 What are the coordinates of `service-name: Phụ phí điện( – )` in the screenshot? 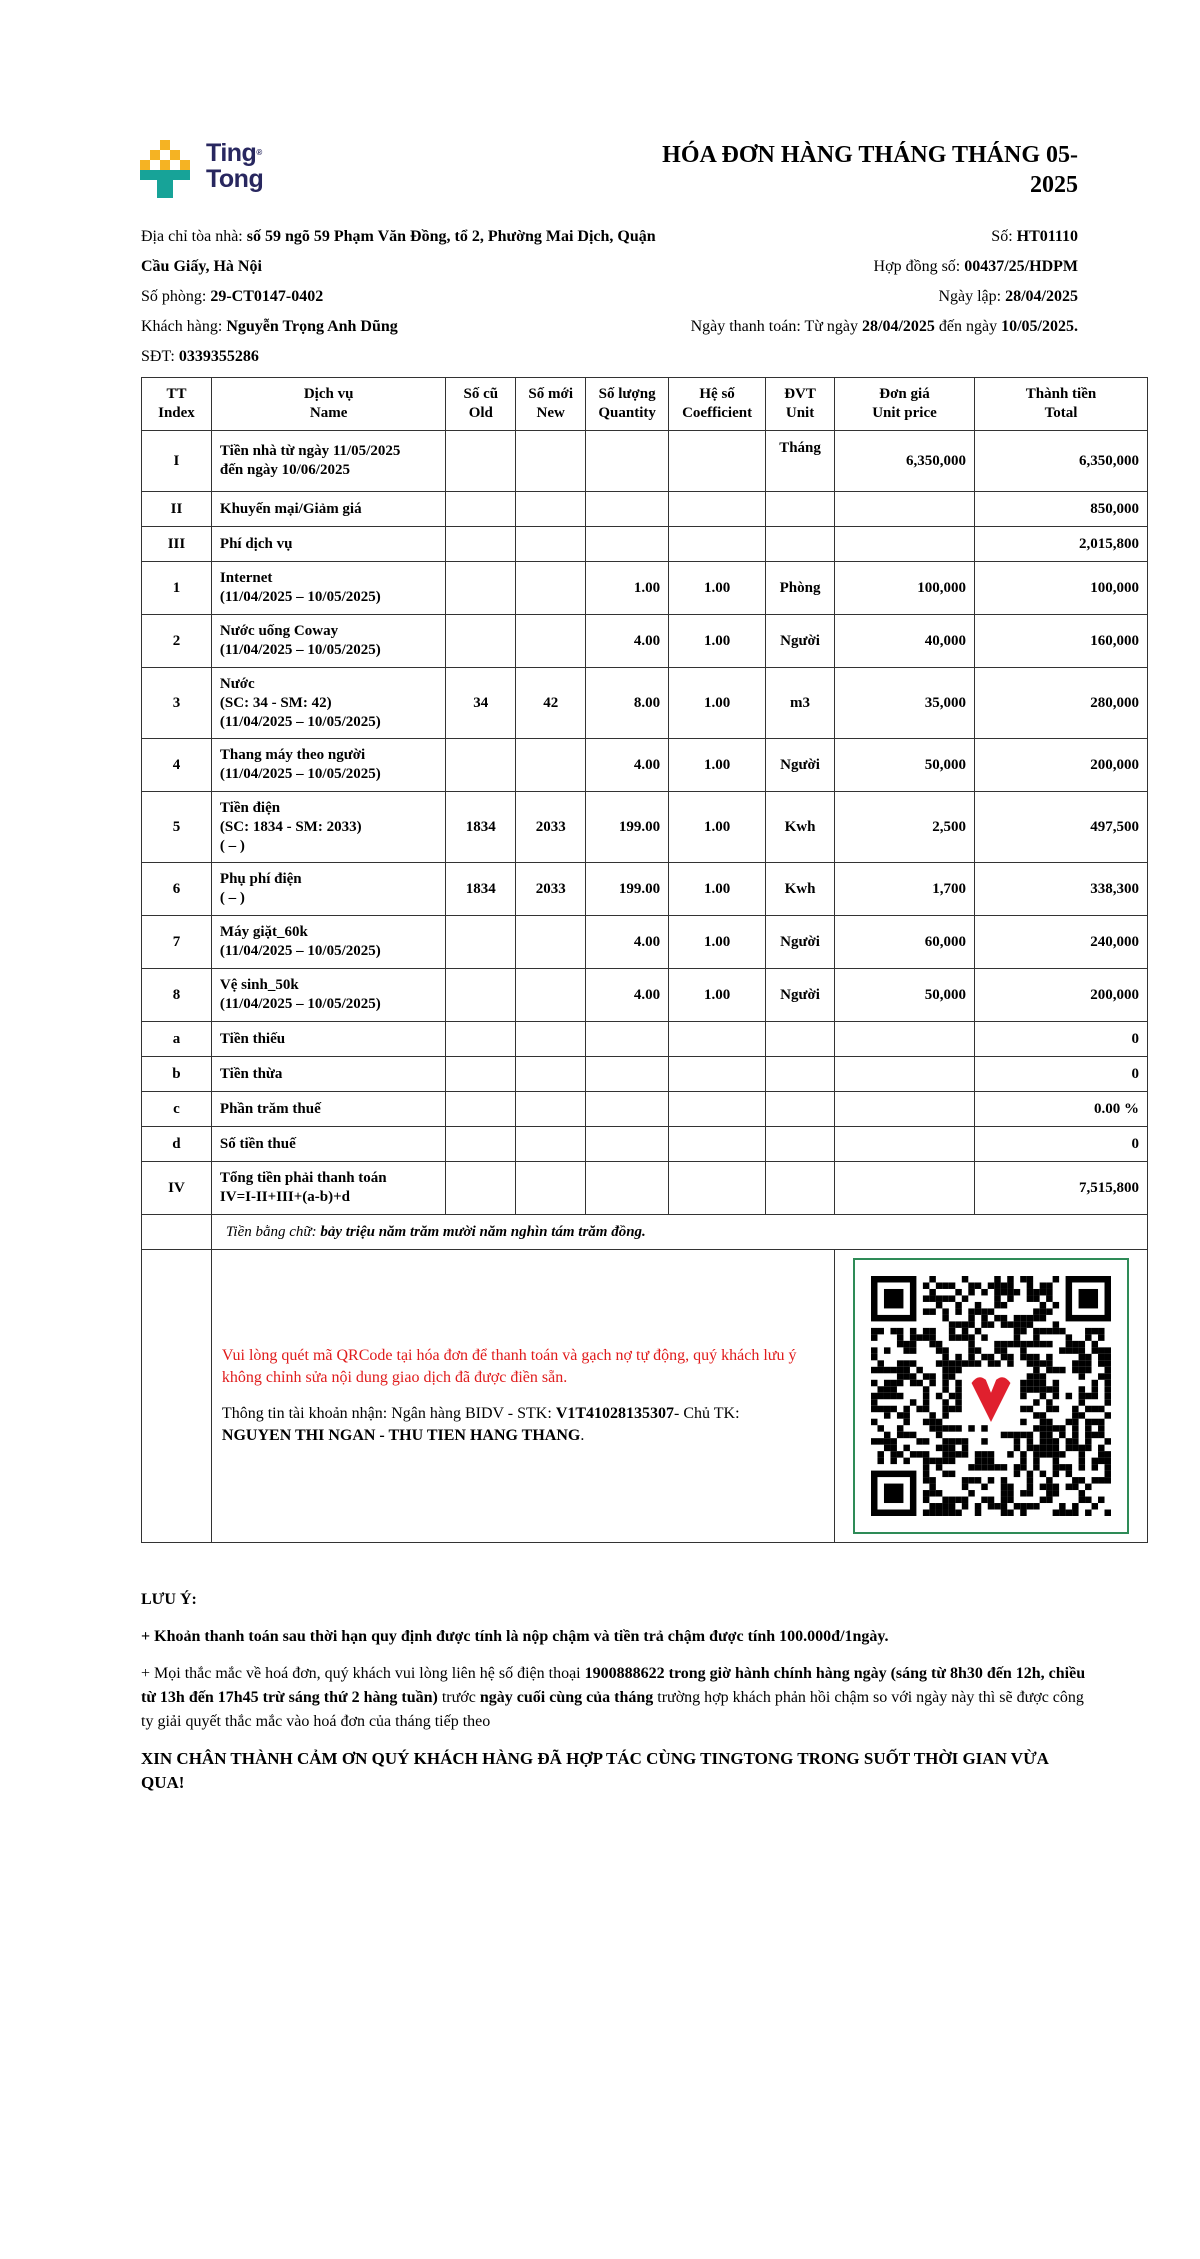 It's located at (328, 889).